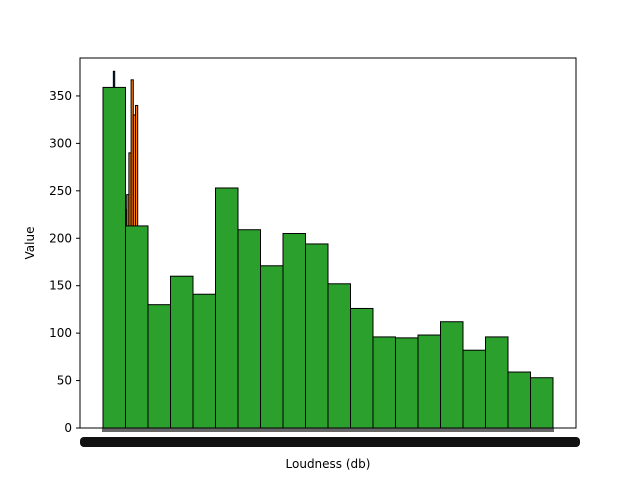  Describe the element at coordinates (64, 262) in the screenshot. I see `y-axis-ticks: 0 50 100 150 200 250 300 350` at that location.